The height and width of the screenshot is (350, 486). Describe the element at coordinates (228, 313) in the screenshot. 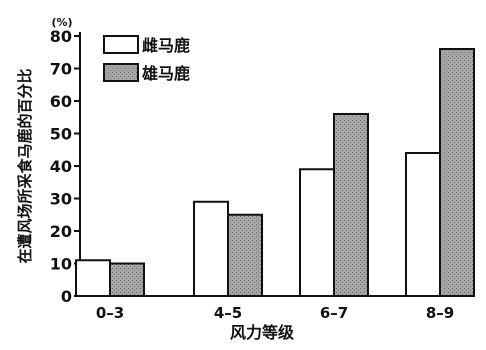

I see `x-tick-label: 4–5` at that location.